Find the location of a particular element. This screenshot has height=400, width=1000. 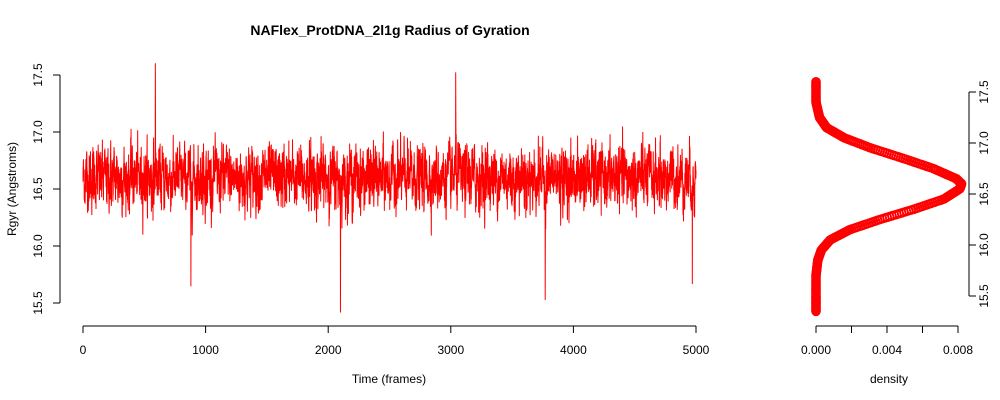

density-x-ticks: 0.000 0.004 0.008 is located at coordinates (887, 341).